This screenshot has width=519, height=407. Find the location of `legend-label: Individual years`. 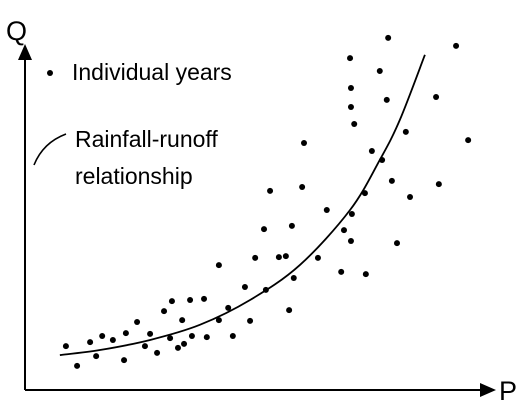

legend-label: Individual years is located at coordinates (152, 72).